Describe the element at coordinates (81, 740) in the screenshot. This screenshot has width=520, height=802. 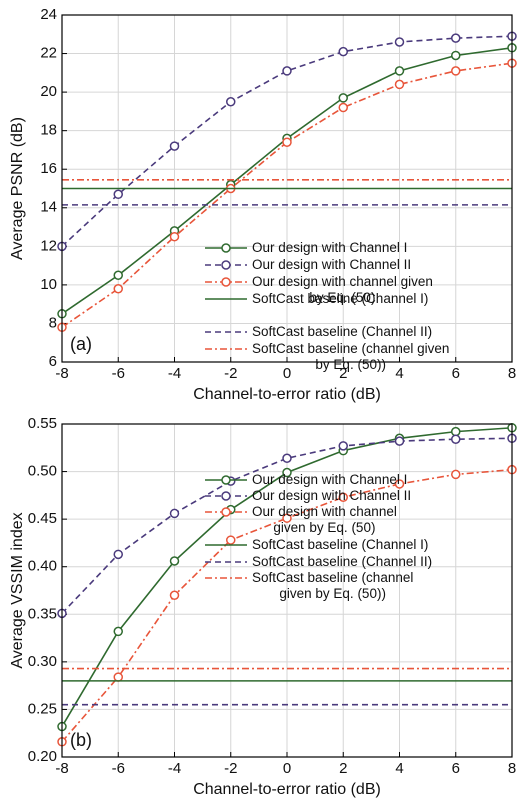
I see `panel-label: (b)` at that location.